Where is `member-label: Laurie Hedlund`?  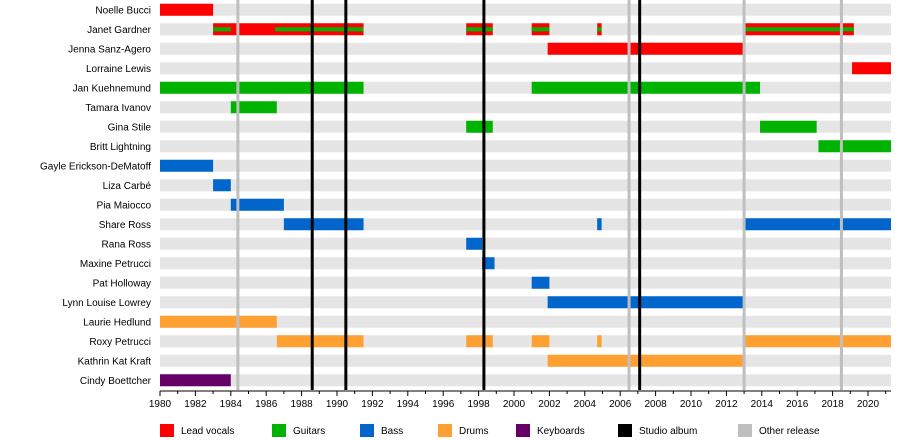
member-label: Laurie Hedlund is located at coordinates (117, 322).